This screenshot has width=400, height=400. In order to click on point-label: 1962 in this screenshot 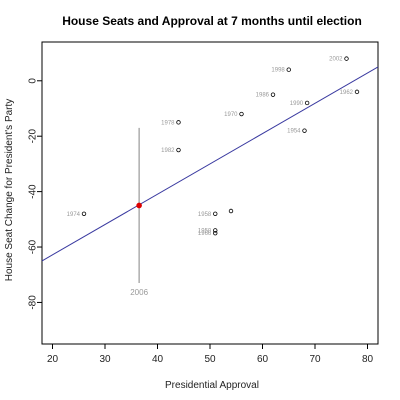, I will do `click(347, 93)`.